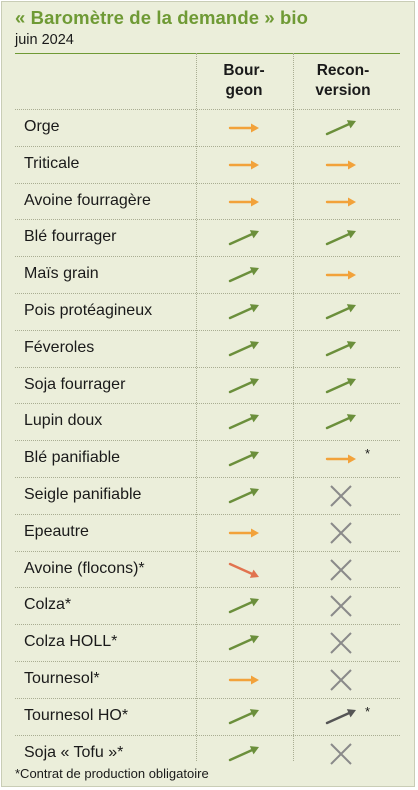  I want to click on table-row: Soja « Tofu »*, so click(207, 753).